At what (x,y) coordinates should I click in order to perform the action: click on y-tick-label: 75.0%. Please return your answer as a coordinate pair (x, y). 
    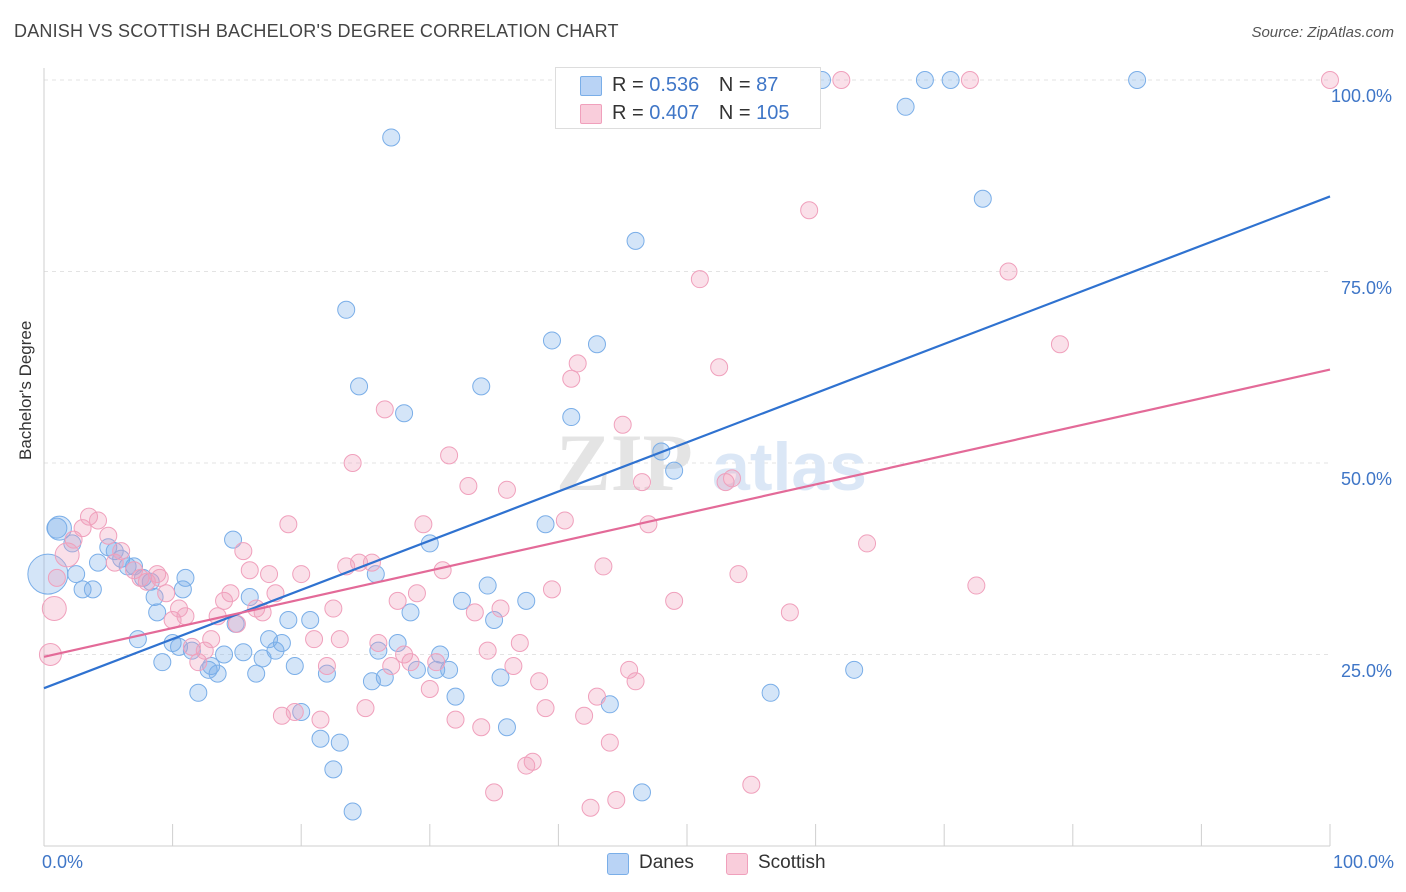
    Looking at the image, I should click on (1366, 287).